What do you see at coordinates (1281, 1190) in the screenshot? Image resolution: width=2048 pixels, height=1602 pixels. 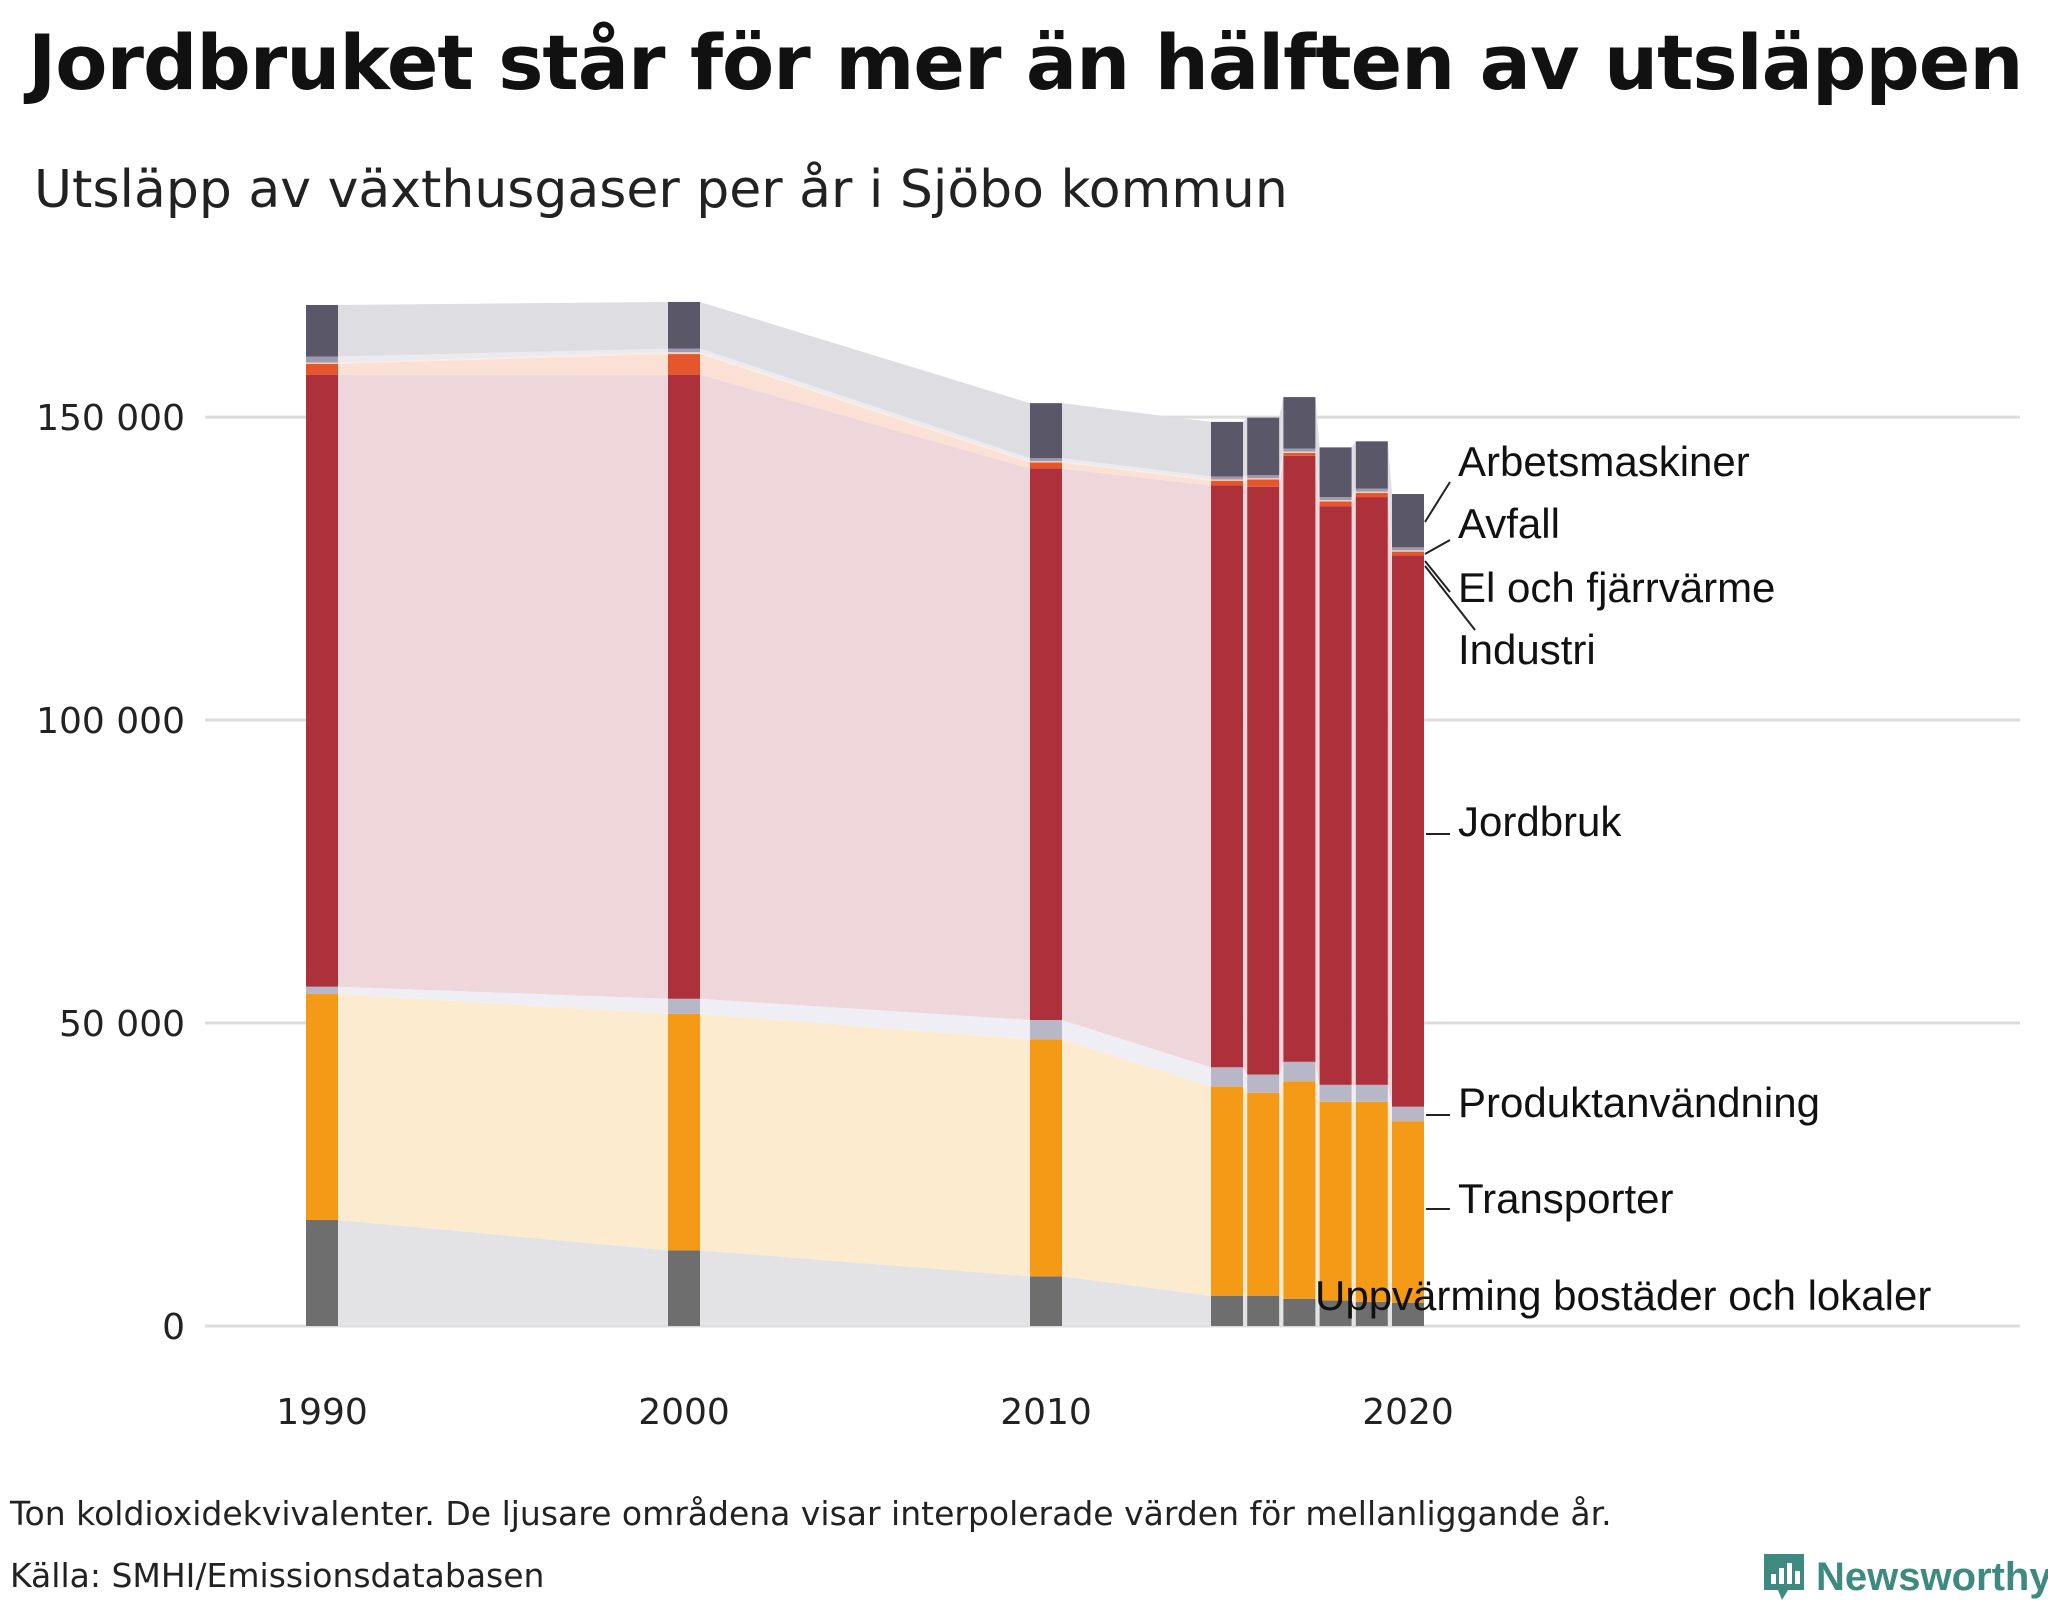 I see `area-transporter-2016` at bounding box center [1281, 1190].